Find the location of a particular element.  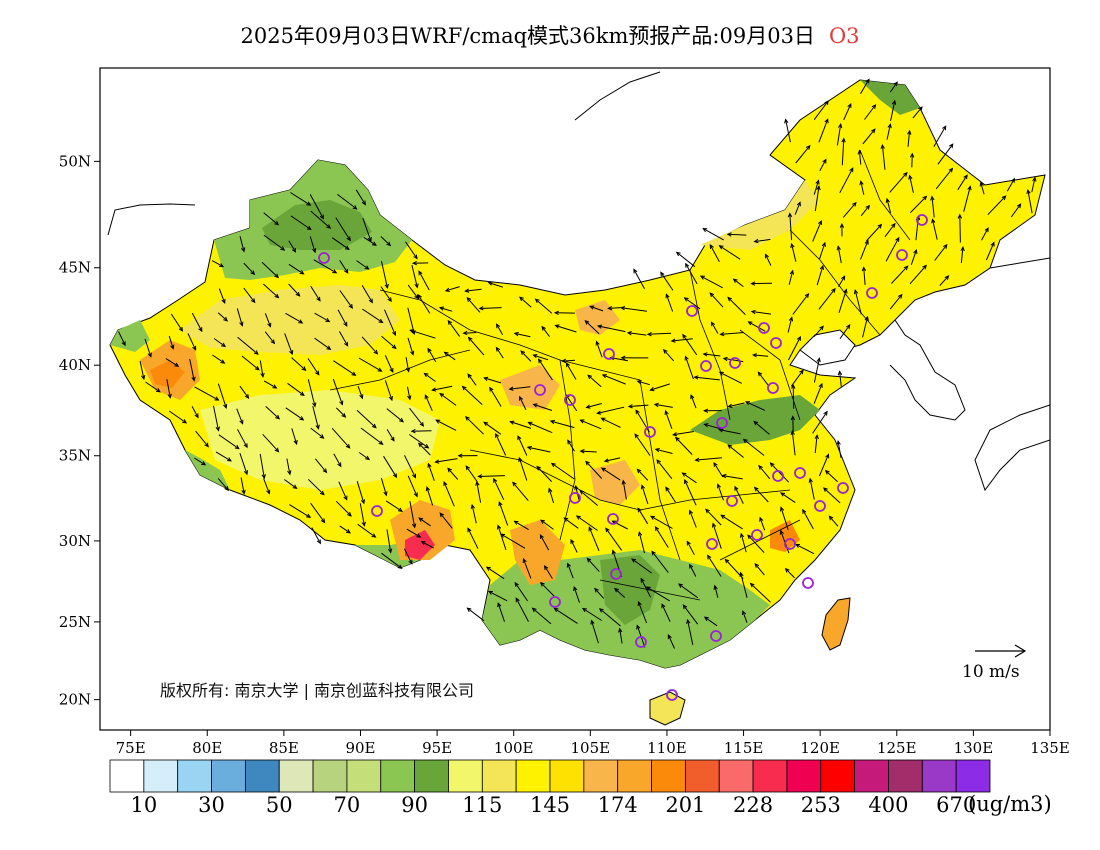

pale-zone-inner-mongolia is located at coordinates (760, 215).